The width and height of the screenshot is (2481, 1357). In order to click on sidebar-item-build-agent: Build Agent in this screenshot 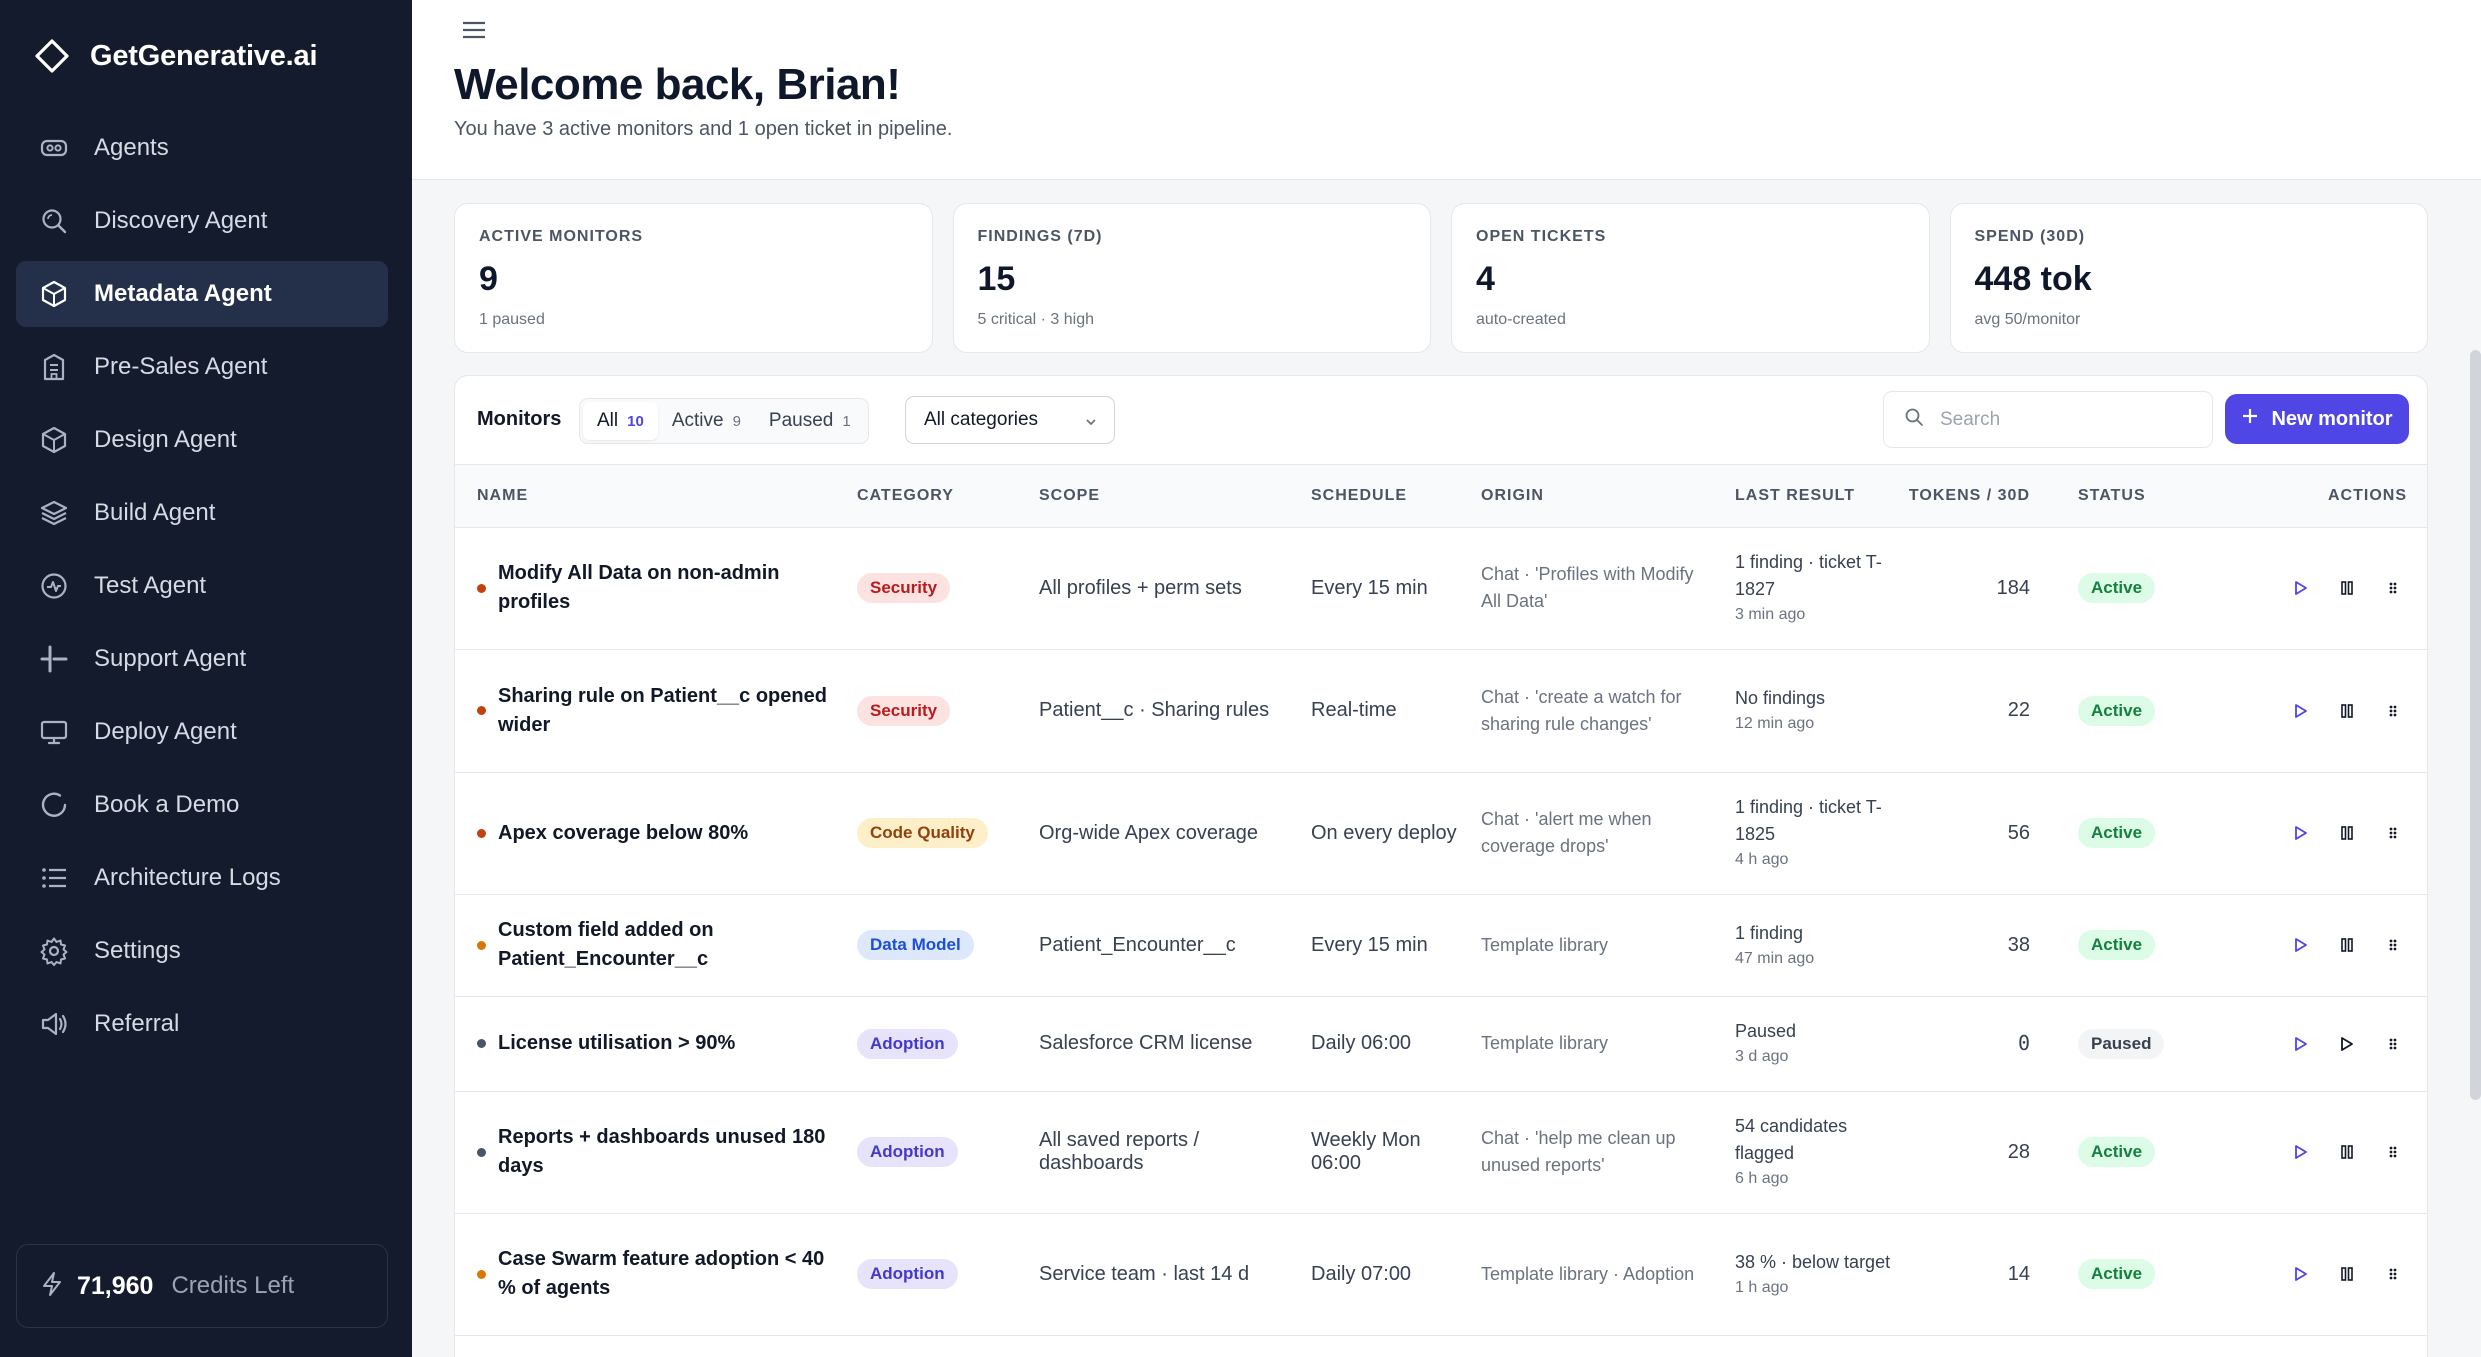, I will do `click(202, 513)`.